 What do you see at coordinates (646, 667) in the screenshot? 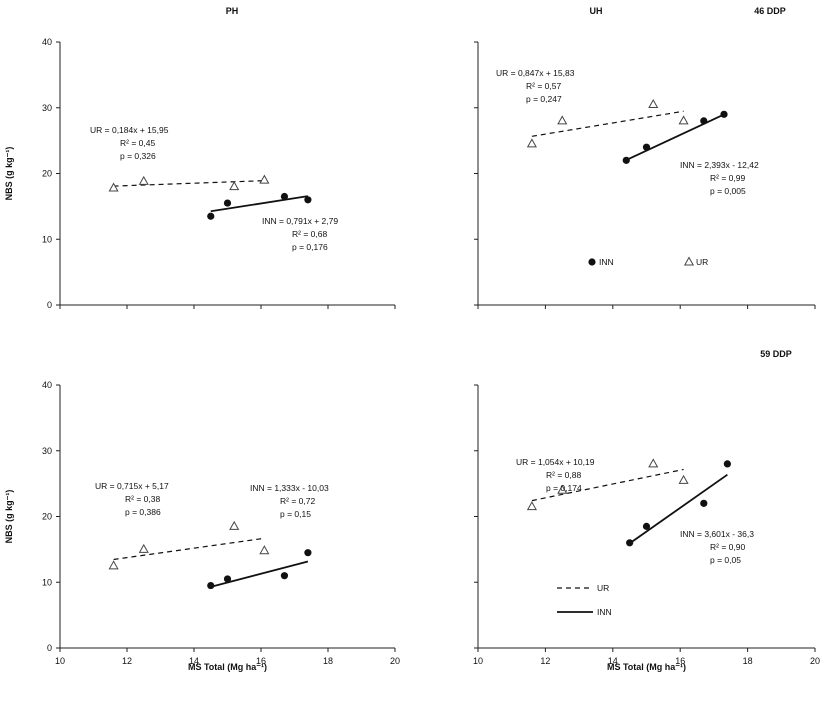
I see `panel-4-x-axis-label: MS Total (Mg ha⁻¹)` at bounding box center [646, 667].